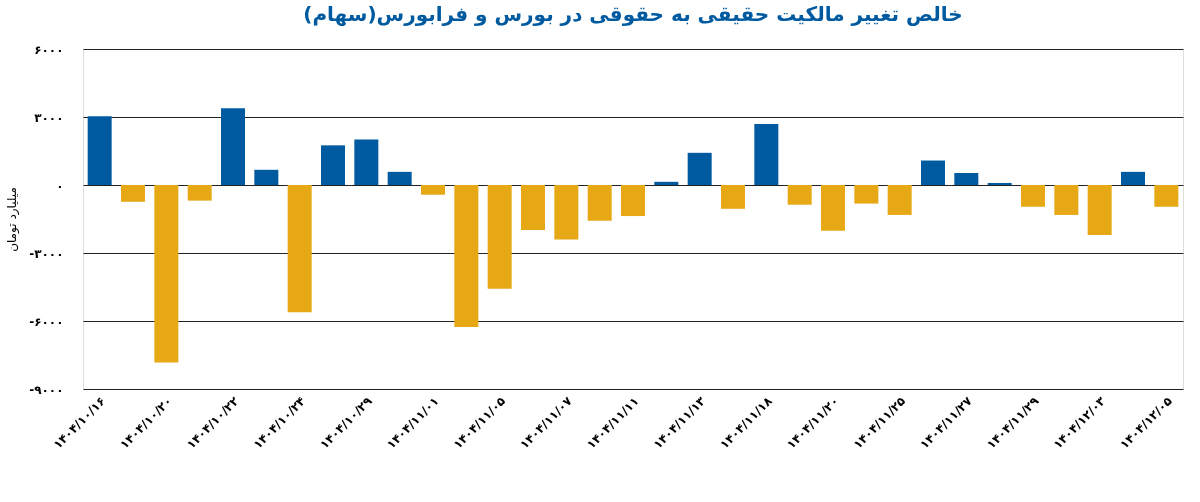 This screenshot has width=1200, height=502. I want to click on x-tick-label: ۱۴۰۴/۱۲/۰۵, so click(1146, 423).